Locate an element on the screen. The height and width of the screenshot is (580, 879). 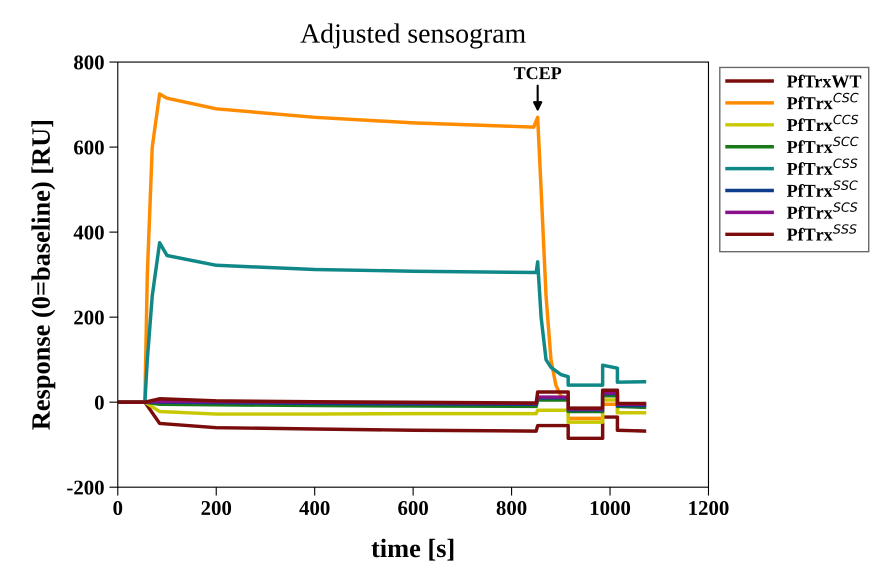
x-axis-title: time [s] is located at coordinates (412, 549).